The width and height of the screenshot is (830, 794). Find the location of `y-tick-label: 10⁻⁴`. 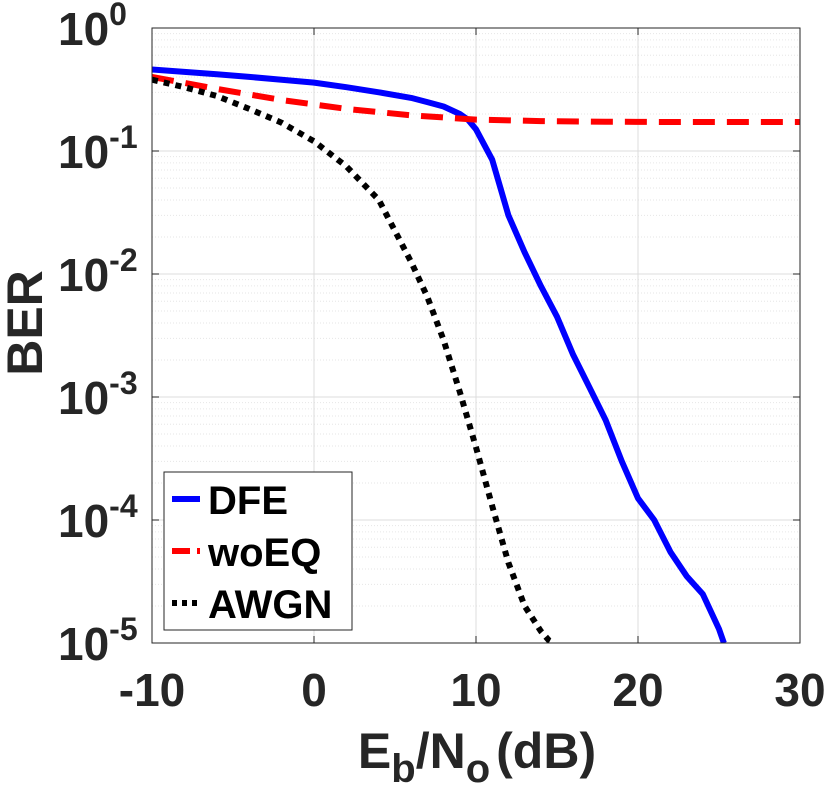

y-tick-label: 10⁻⁴ is located at coordinates (98, 517).